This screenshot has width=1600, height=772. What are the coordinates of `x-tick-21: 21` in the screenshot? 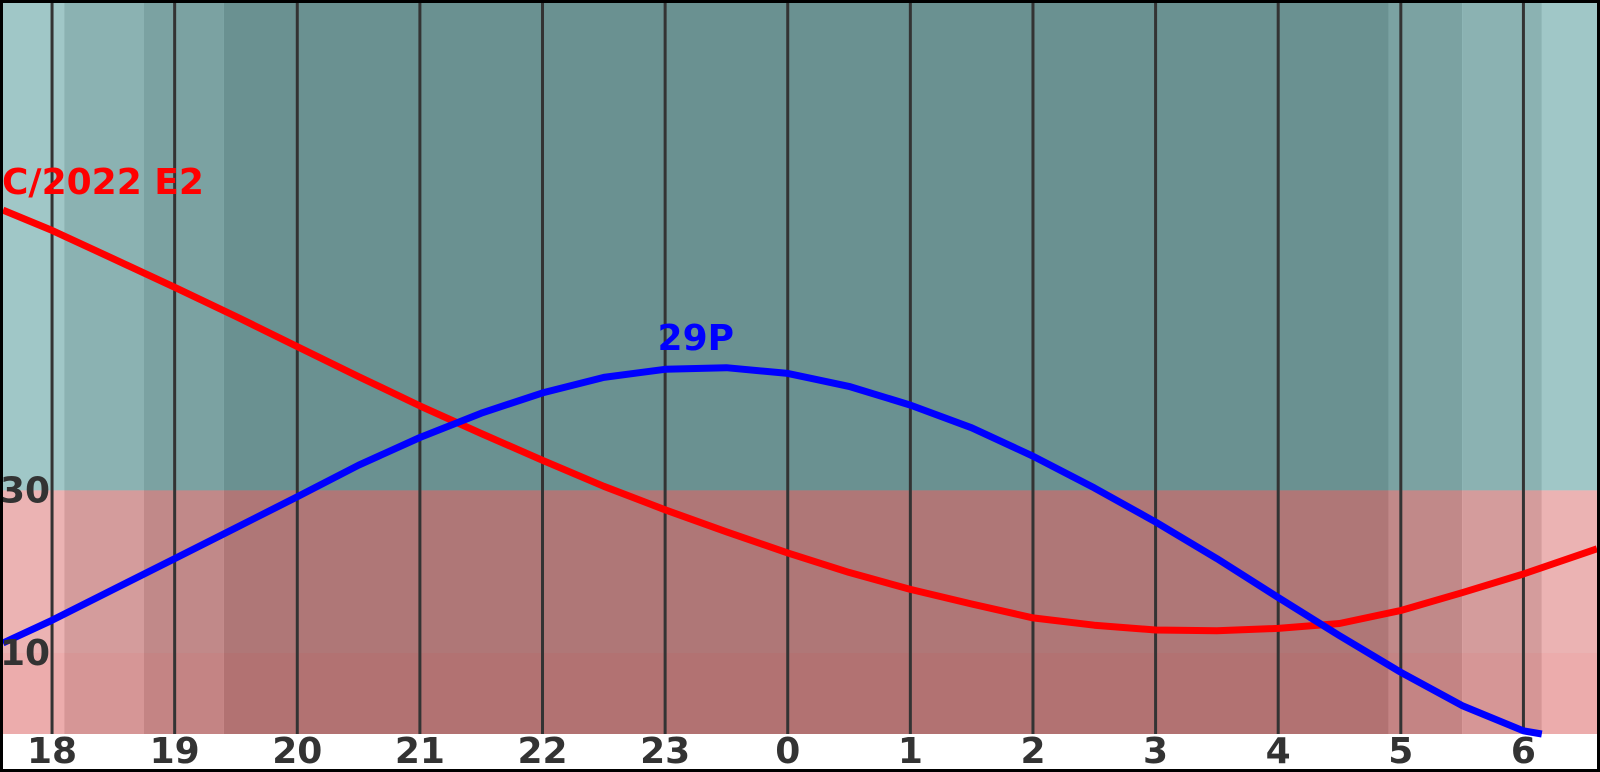 It's located at (420, 751).